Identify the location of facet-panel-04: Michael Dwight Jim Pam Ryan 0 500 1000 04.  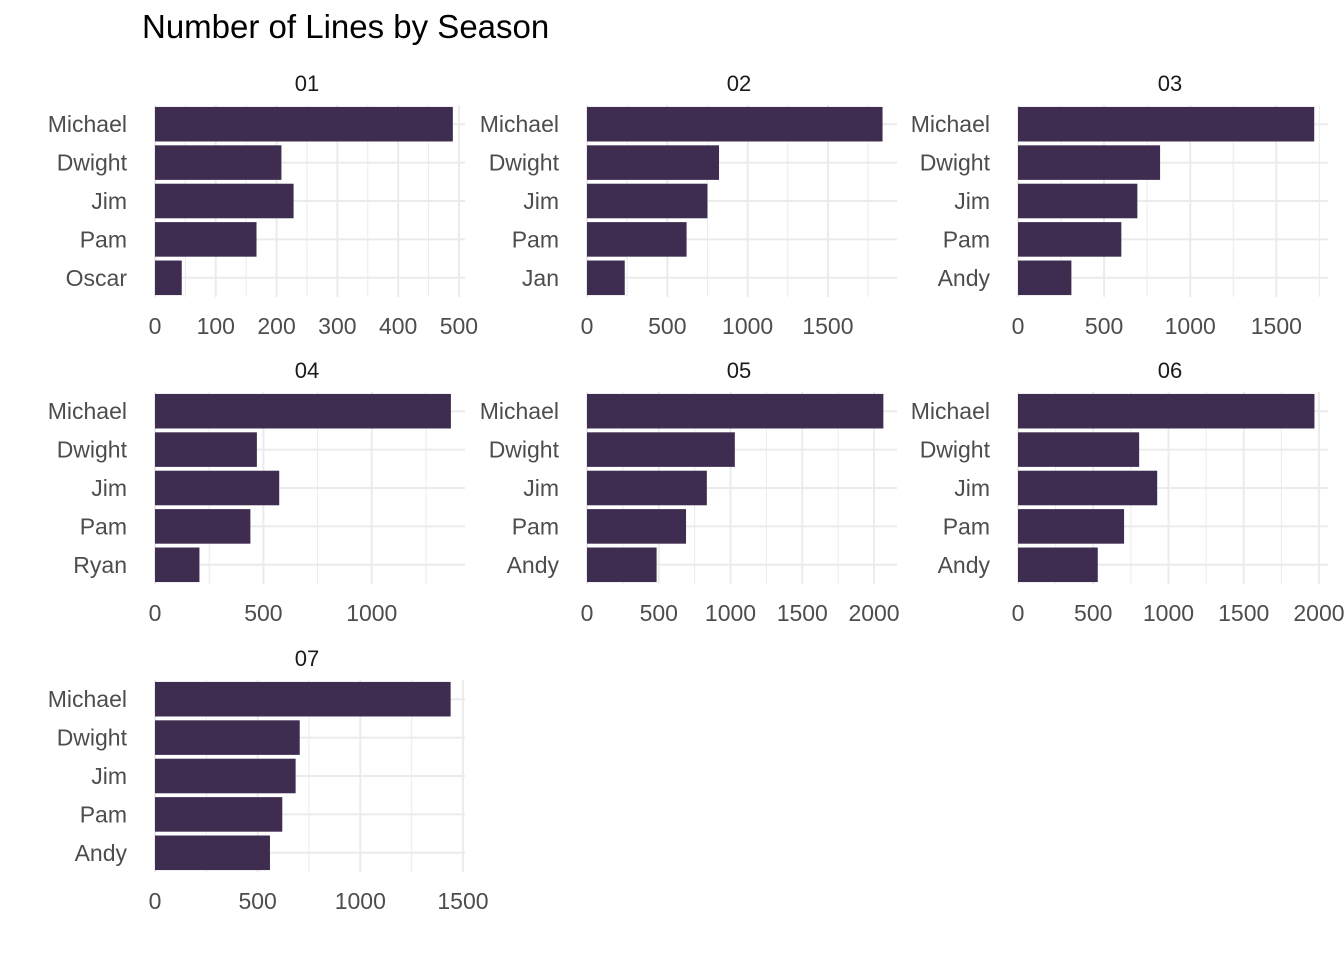
(256, 492).